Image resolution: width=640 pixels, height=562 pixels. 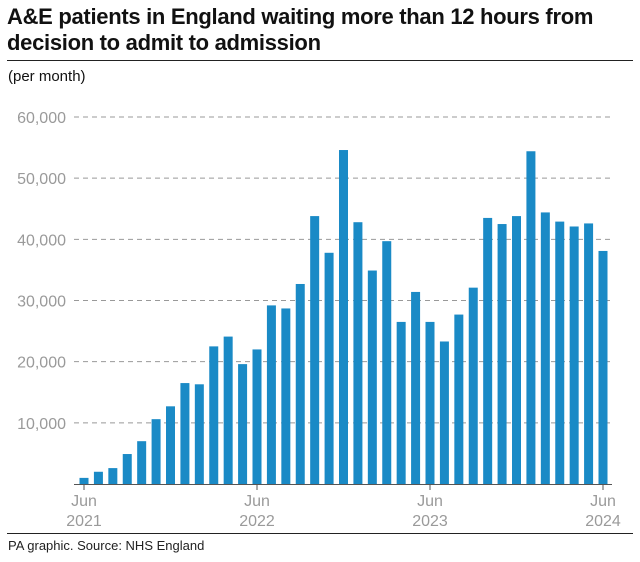 I want to click on bottom-divider, so click(x=320, y=533).